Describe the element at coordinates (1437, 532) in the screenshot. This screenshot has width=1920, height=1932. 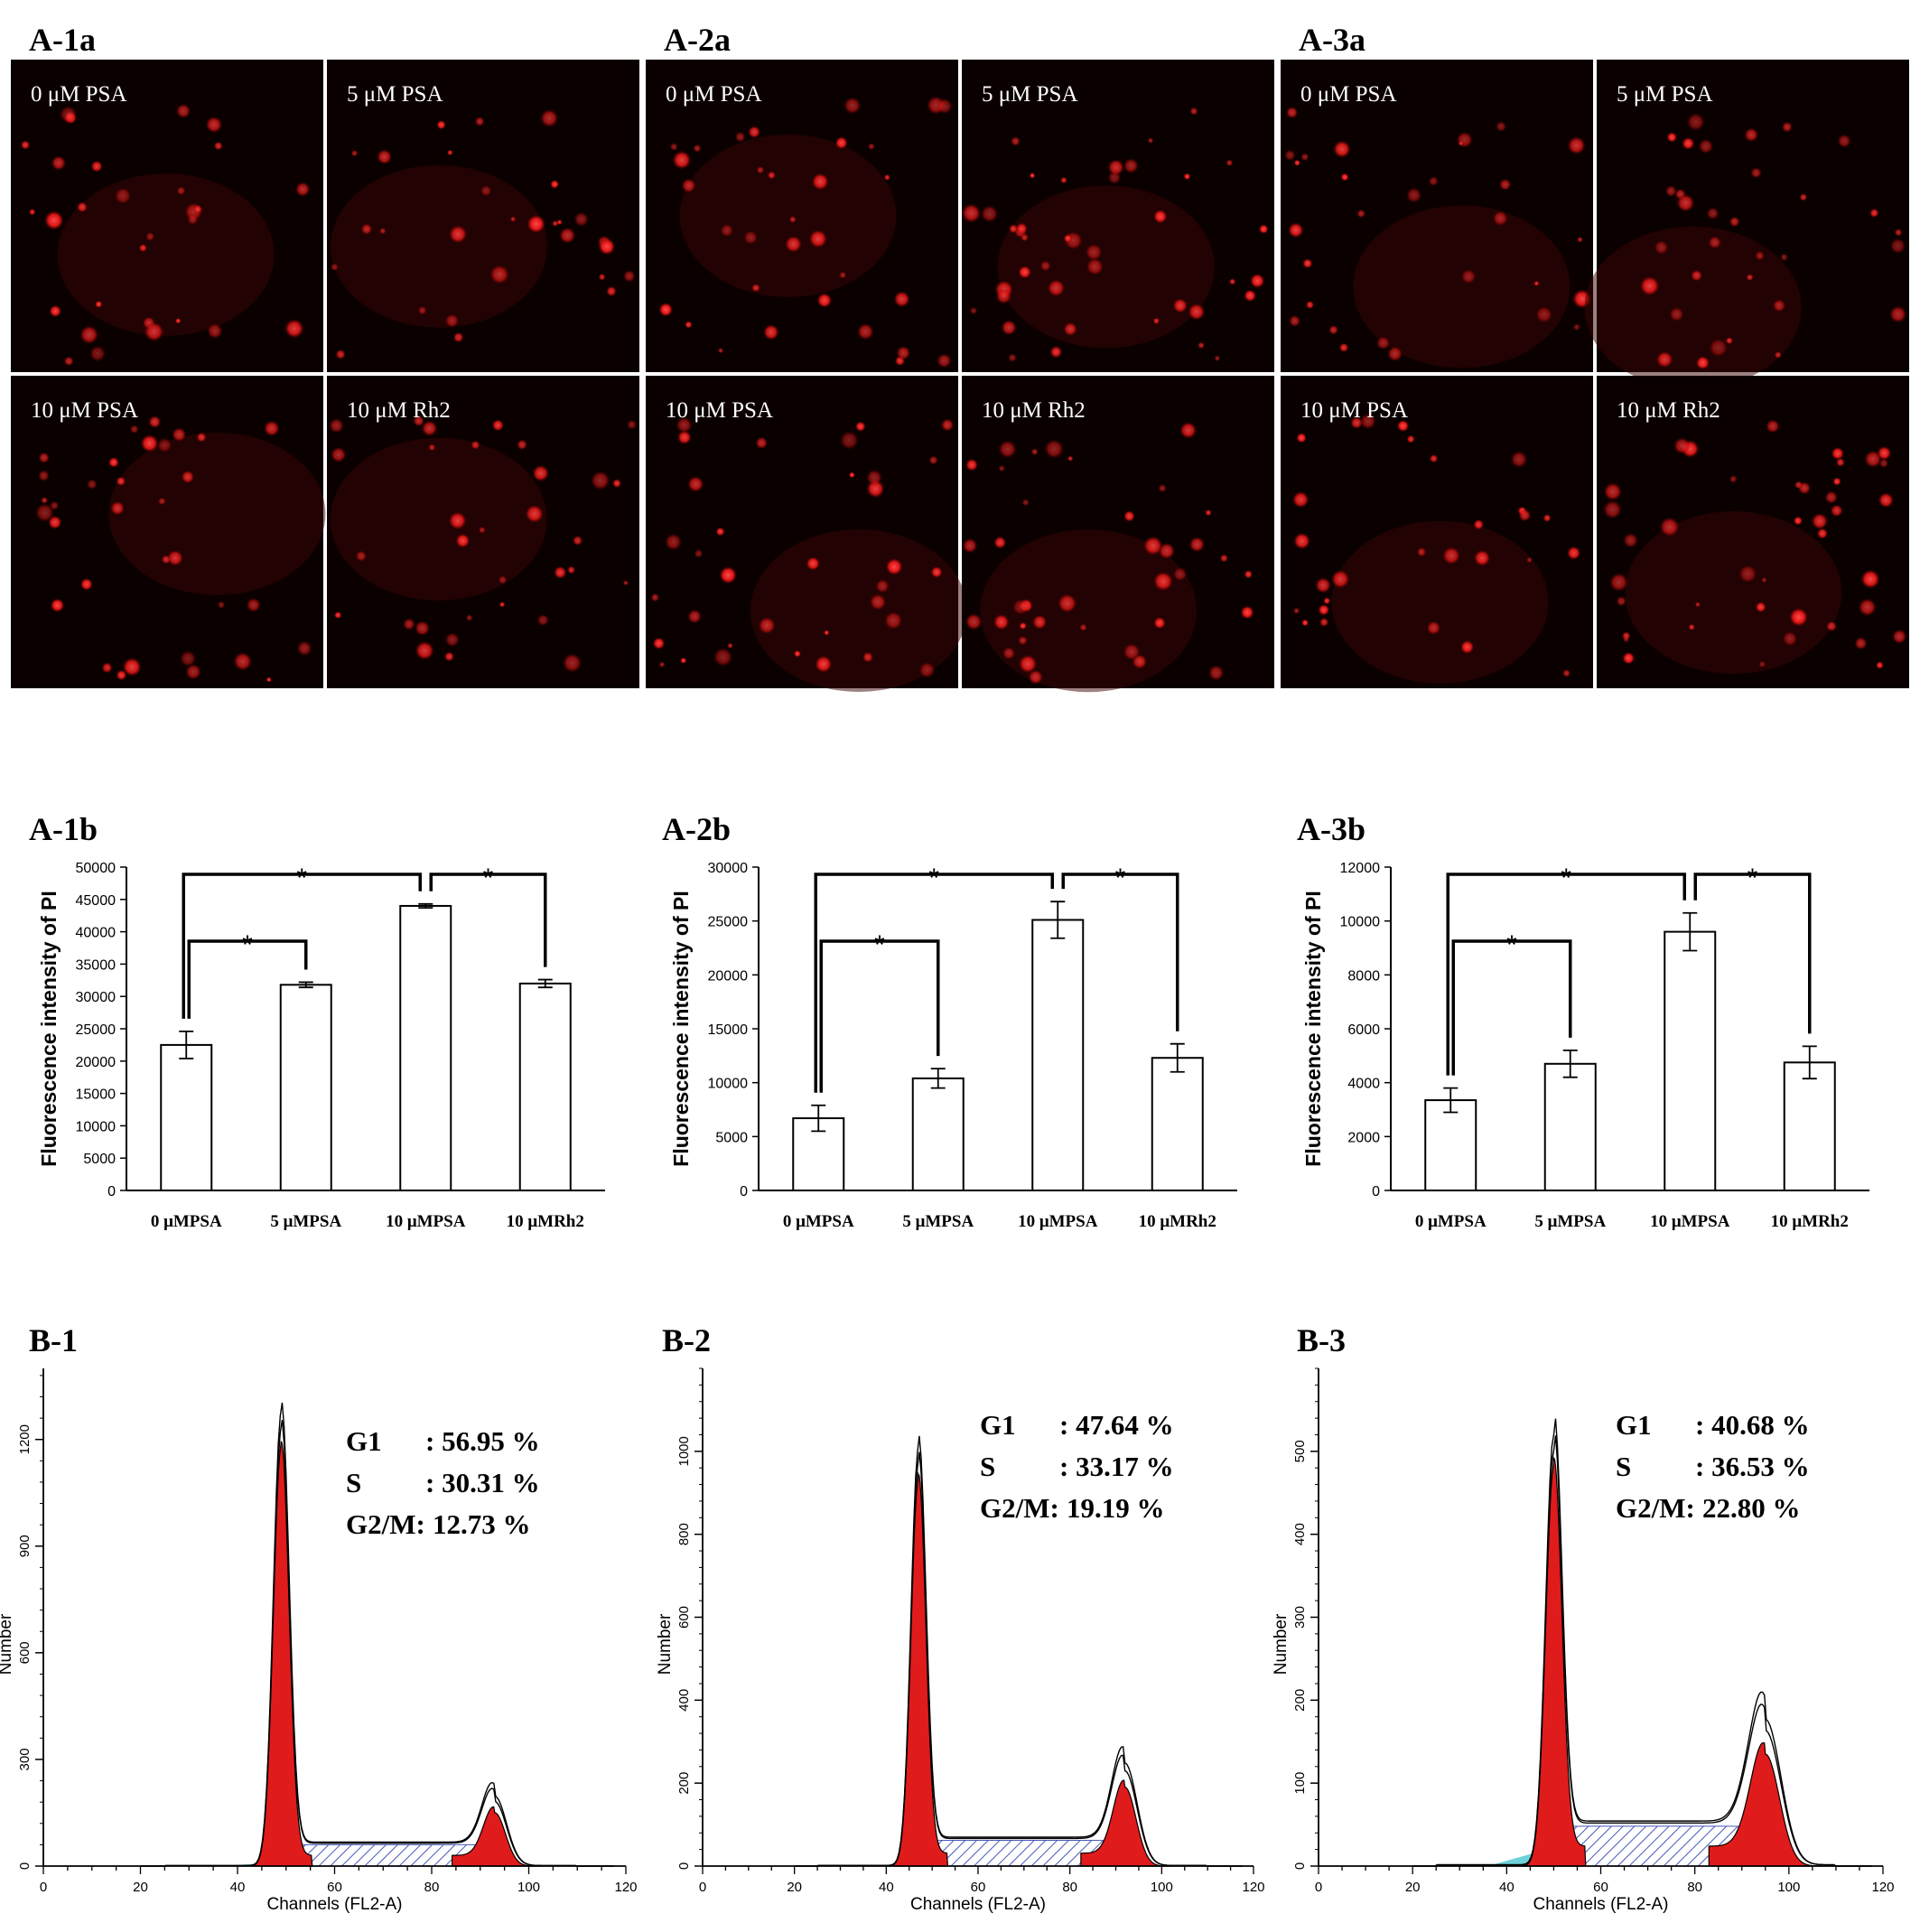
I see `micrograph-tile: 10 μM PSA` at that location.